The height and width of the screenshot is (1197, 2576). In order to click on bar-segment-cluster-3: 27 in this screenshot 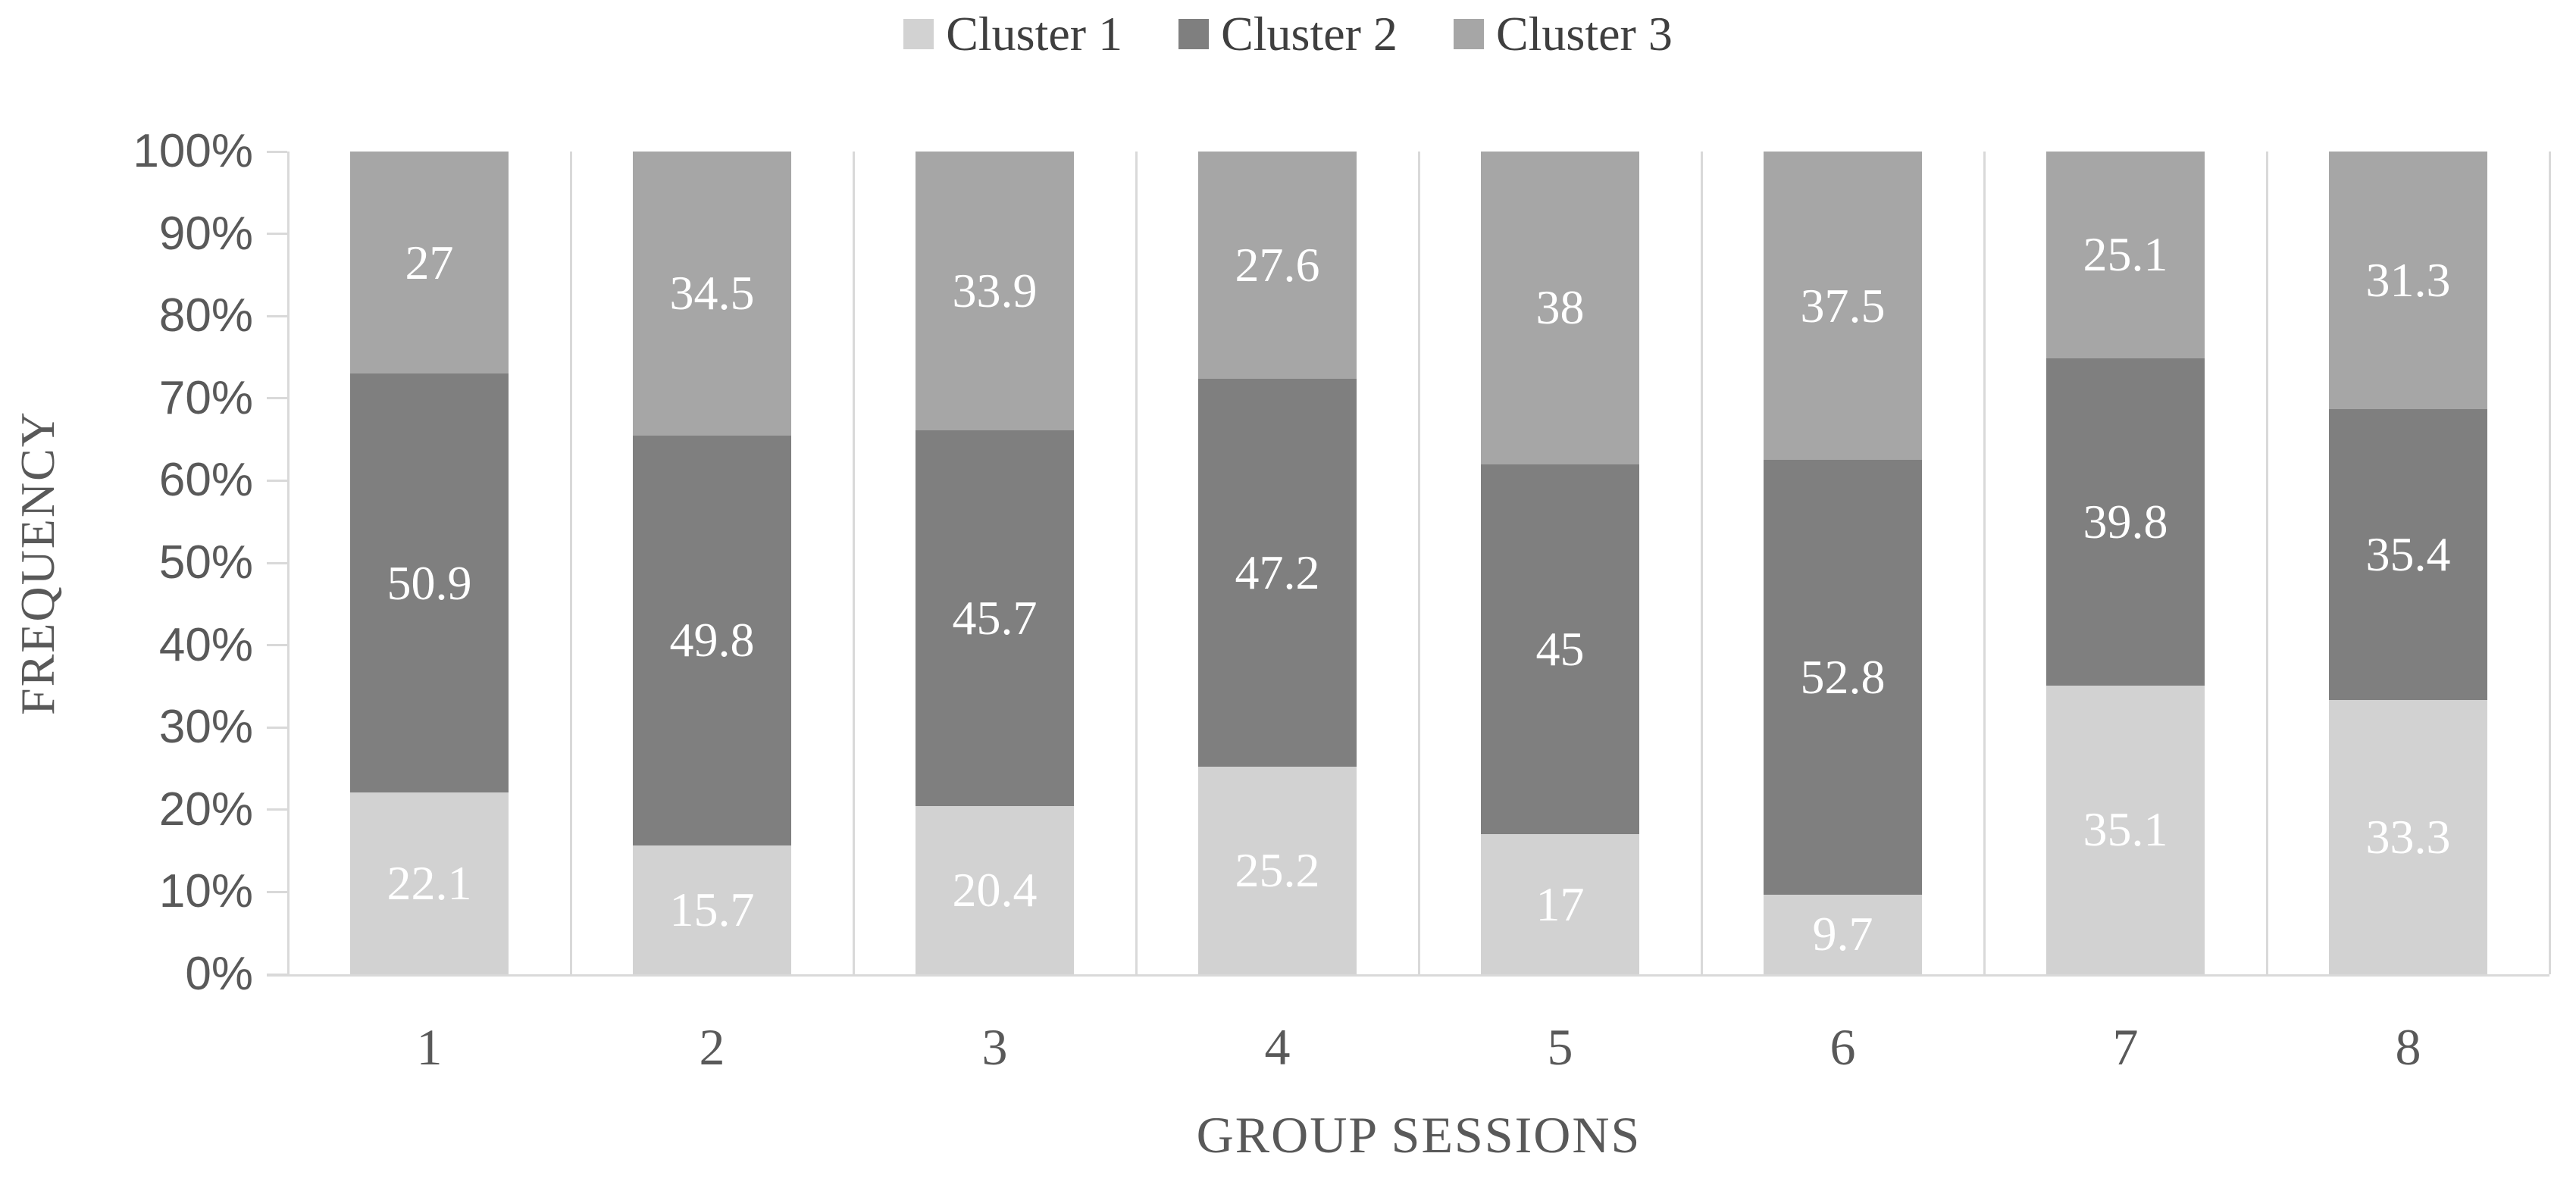, I will do `click(430, 263)`.